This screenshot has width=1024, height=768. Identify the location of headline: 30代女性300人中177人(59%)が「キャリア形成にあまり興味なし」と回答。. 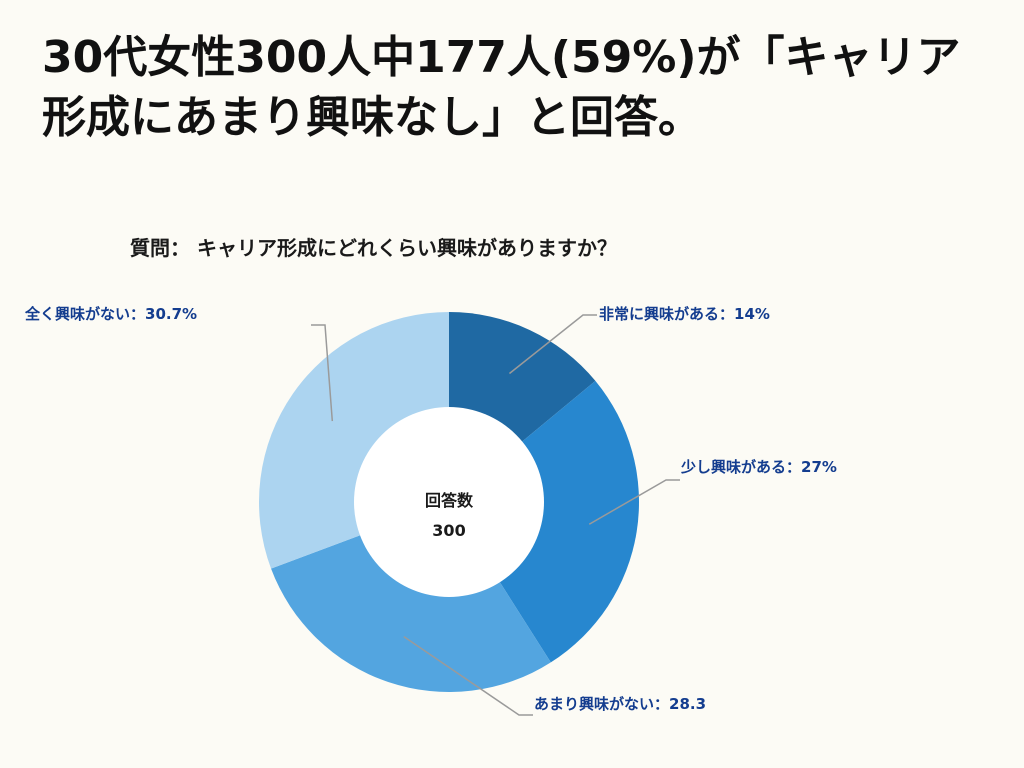
(501, 87).